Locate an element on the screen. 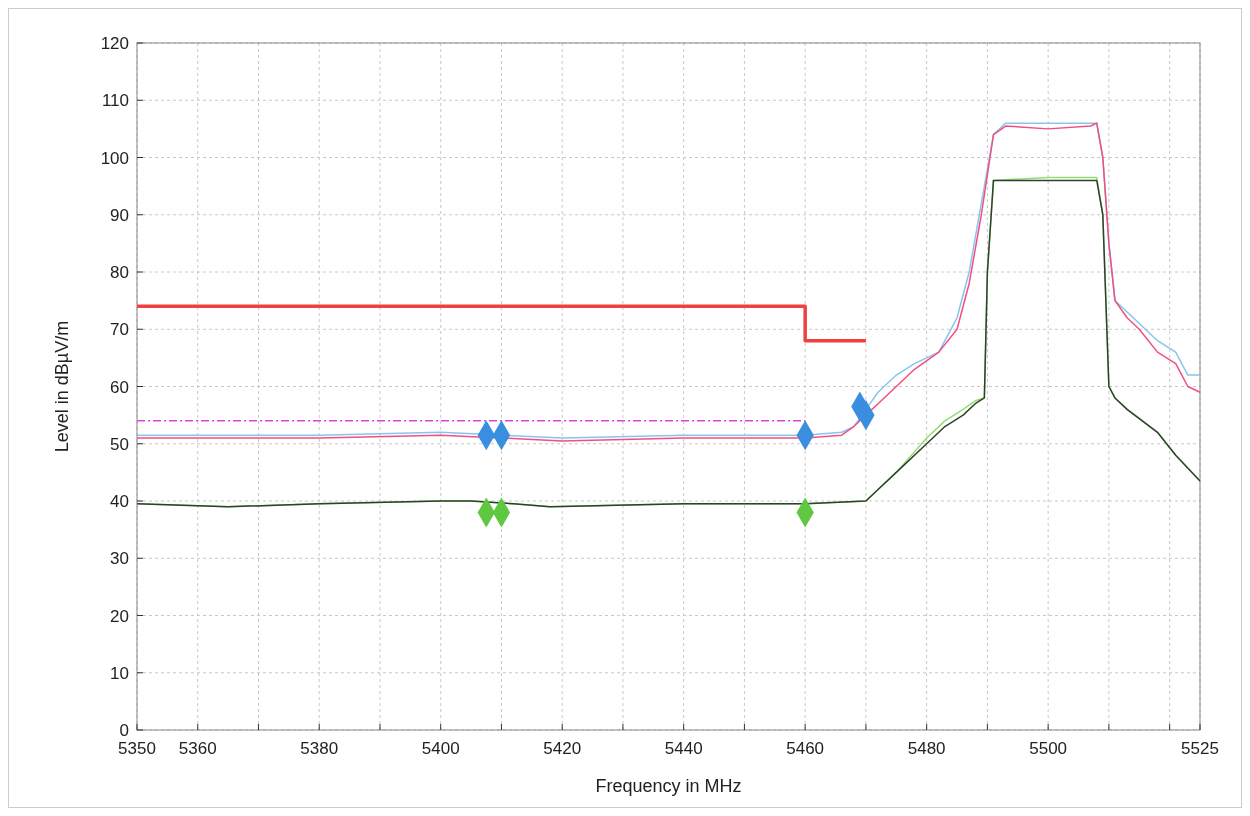 This screenshot has height=816, width=1250. x-tick-label: 5480 is located at coordinates (926, 748).